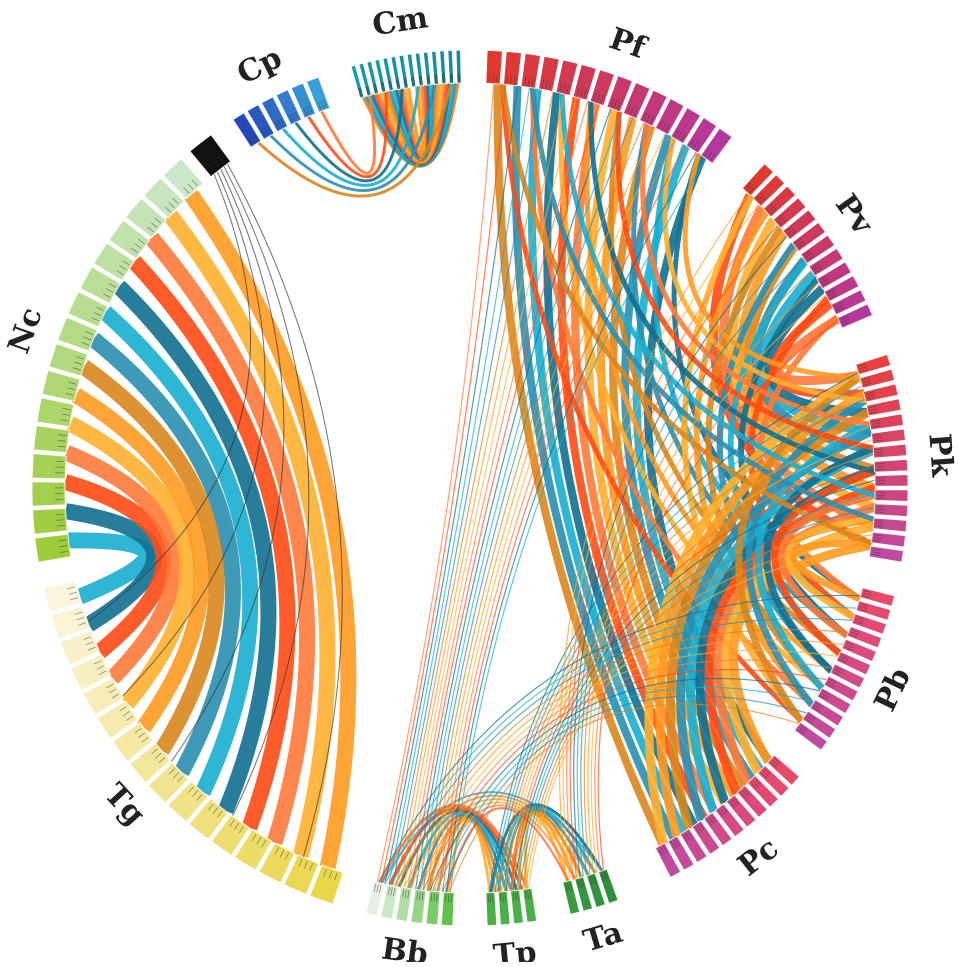 This screenshot has height=967, width=958. I want to click on segment-label-tp: Tp, so click(515, 948).